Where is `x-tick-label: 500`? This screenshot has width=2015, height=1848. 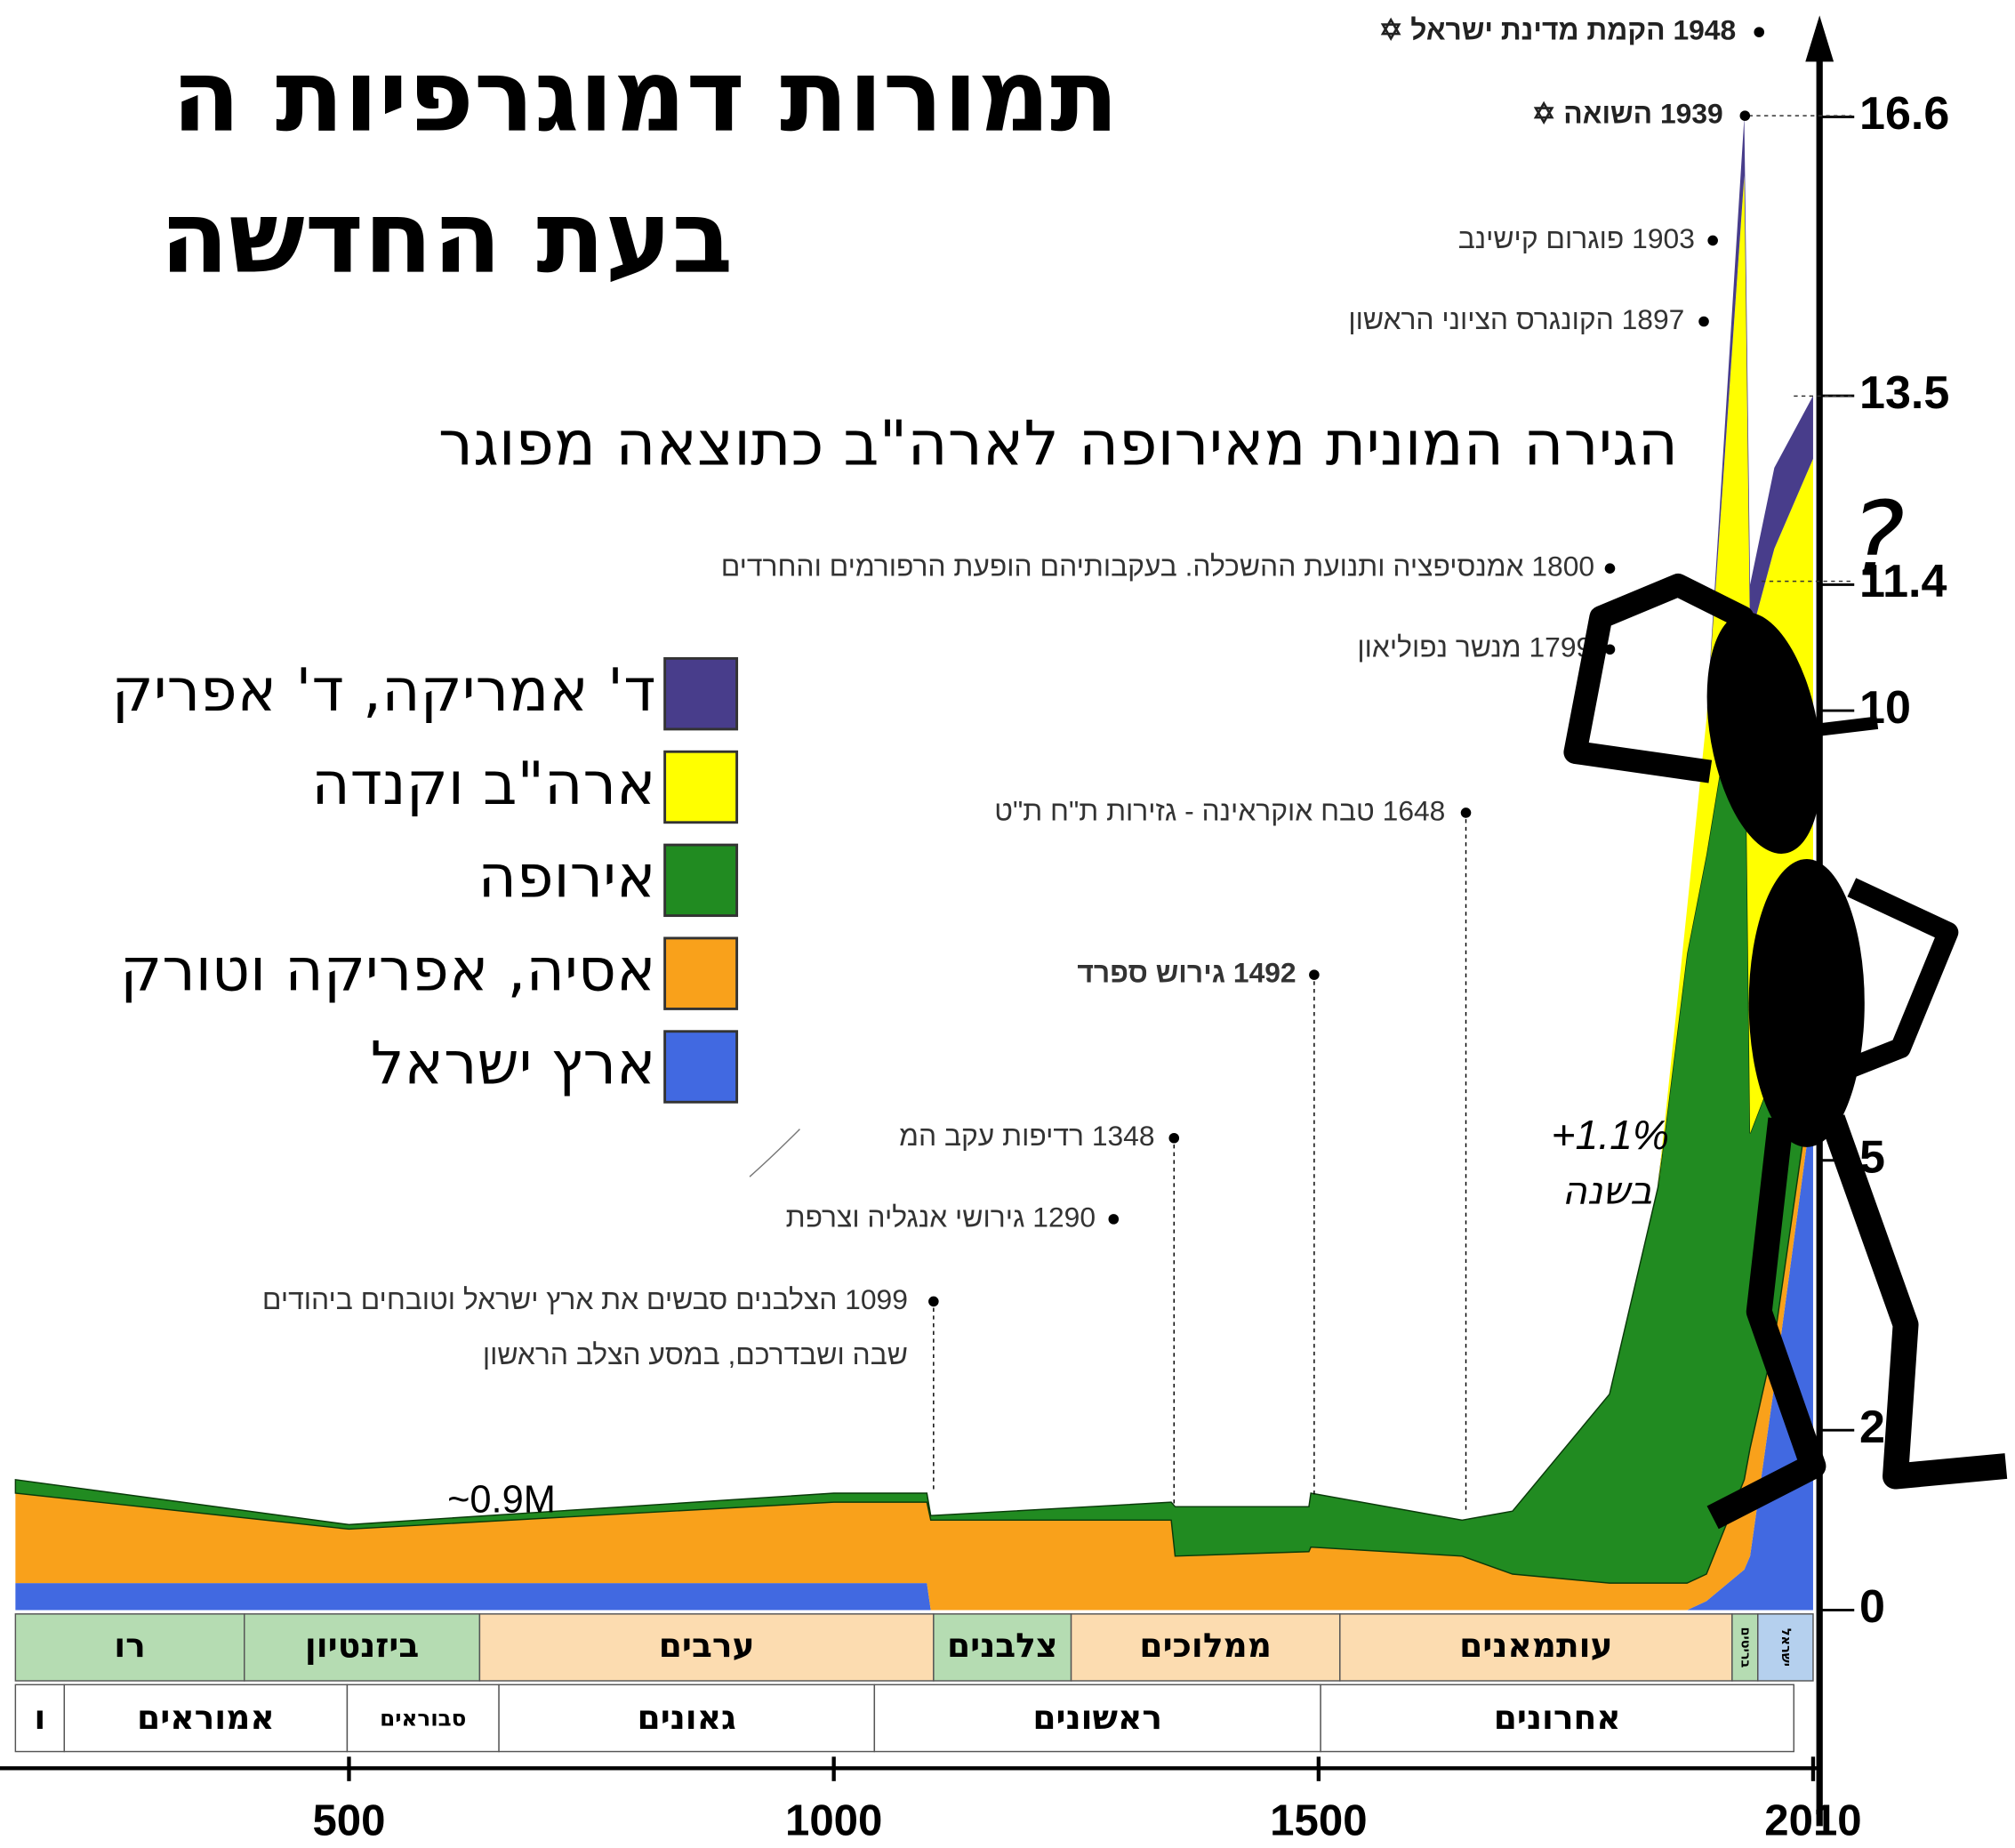
x-tick-label: 500 is located at coordinates (349, 1820).